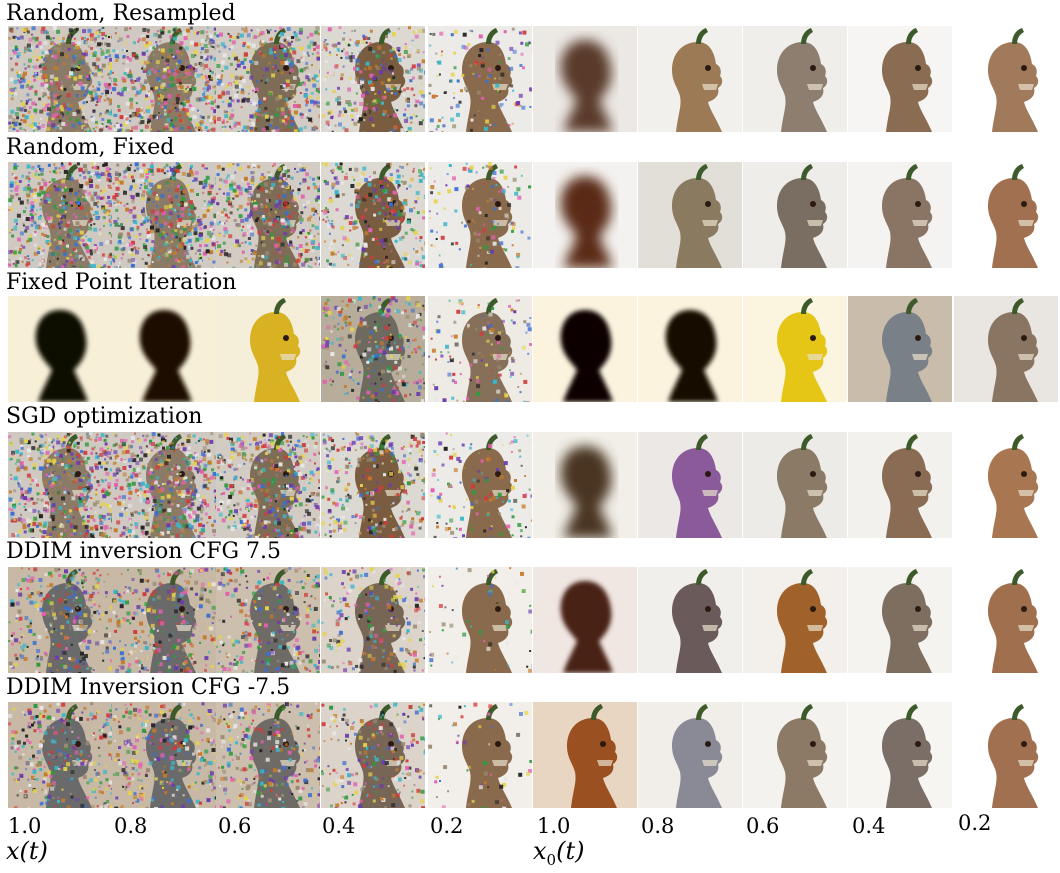 This screenshot has height=873, width=1060. What do you see at coordinates (143, 552) in the screenshot?
I see `row-title: DDIM inversion CFG 7.5` at bounding box center [143, 552].